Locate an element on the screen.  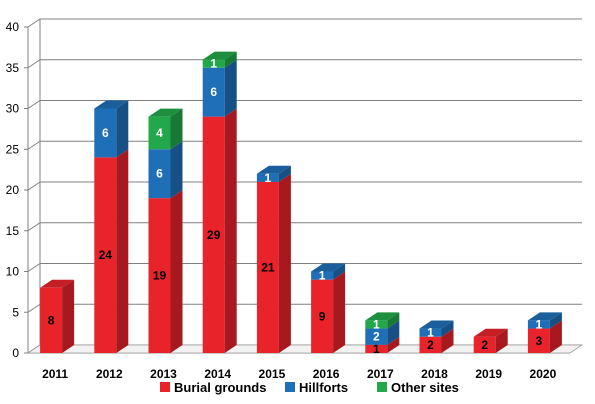
legend-item: Burial grounds is located at coordinates (213, 387).